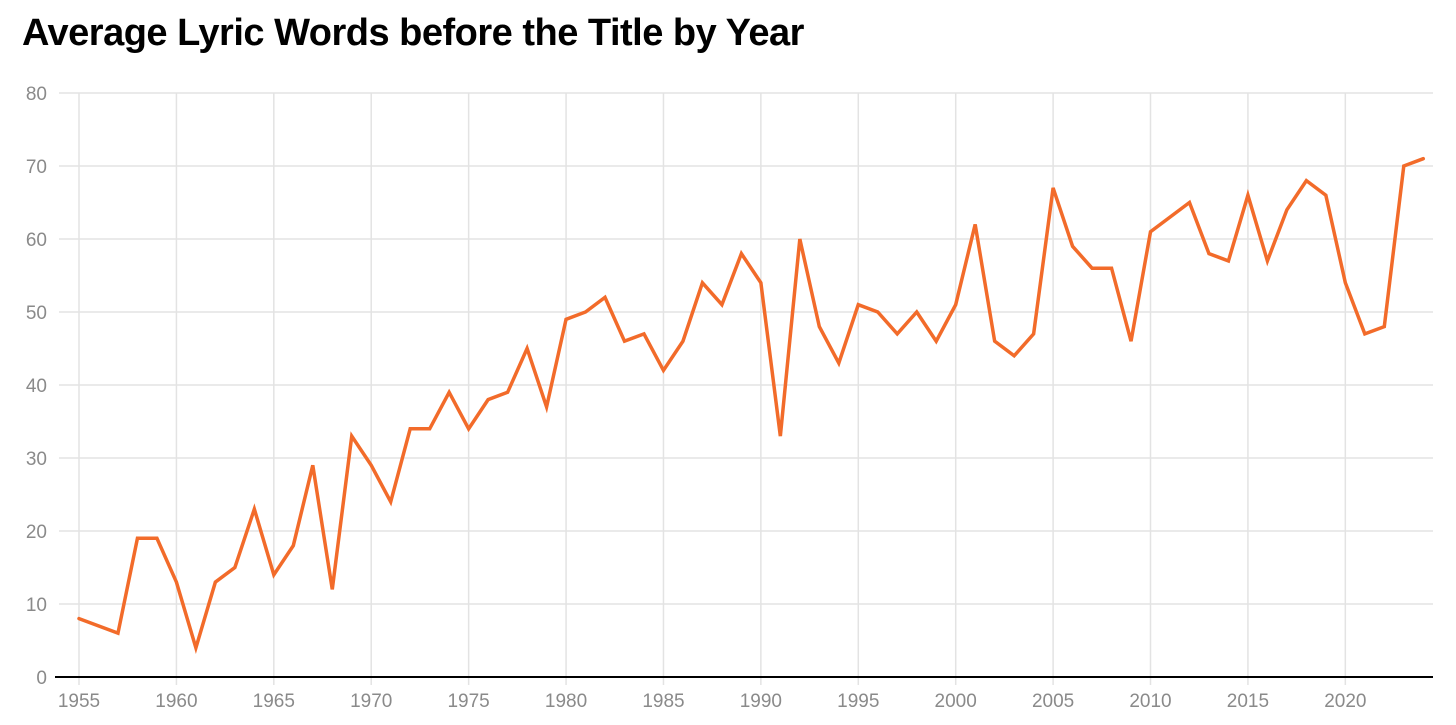 The width and height of the screenshot is (1456, 725). I want to click on y-axis-tick-labels: 0 10 20 30 40 50 60 70 80, so click(36, 386).